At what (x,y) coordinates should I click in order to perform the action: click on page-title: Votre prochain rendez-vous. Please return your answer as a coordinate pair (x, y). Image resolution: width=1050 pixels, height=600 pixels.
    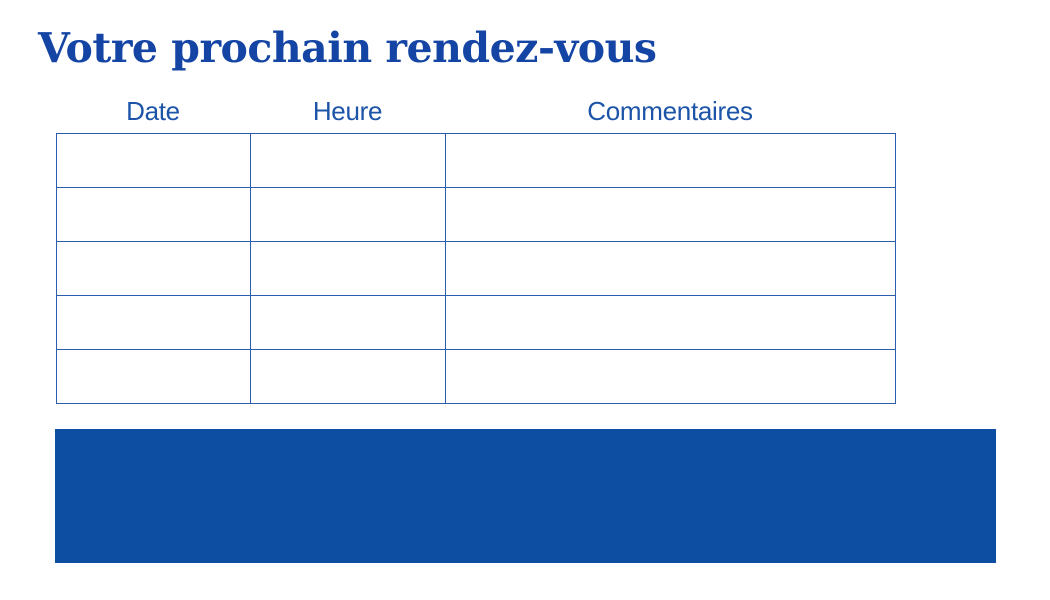
    Looking at the image, I should click on (347, 48).